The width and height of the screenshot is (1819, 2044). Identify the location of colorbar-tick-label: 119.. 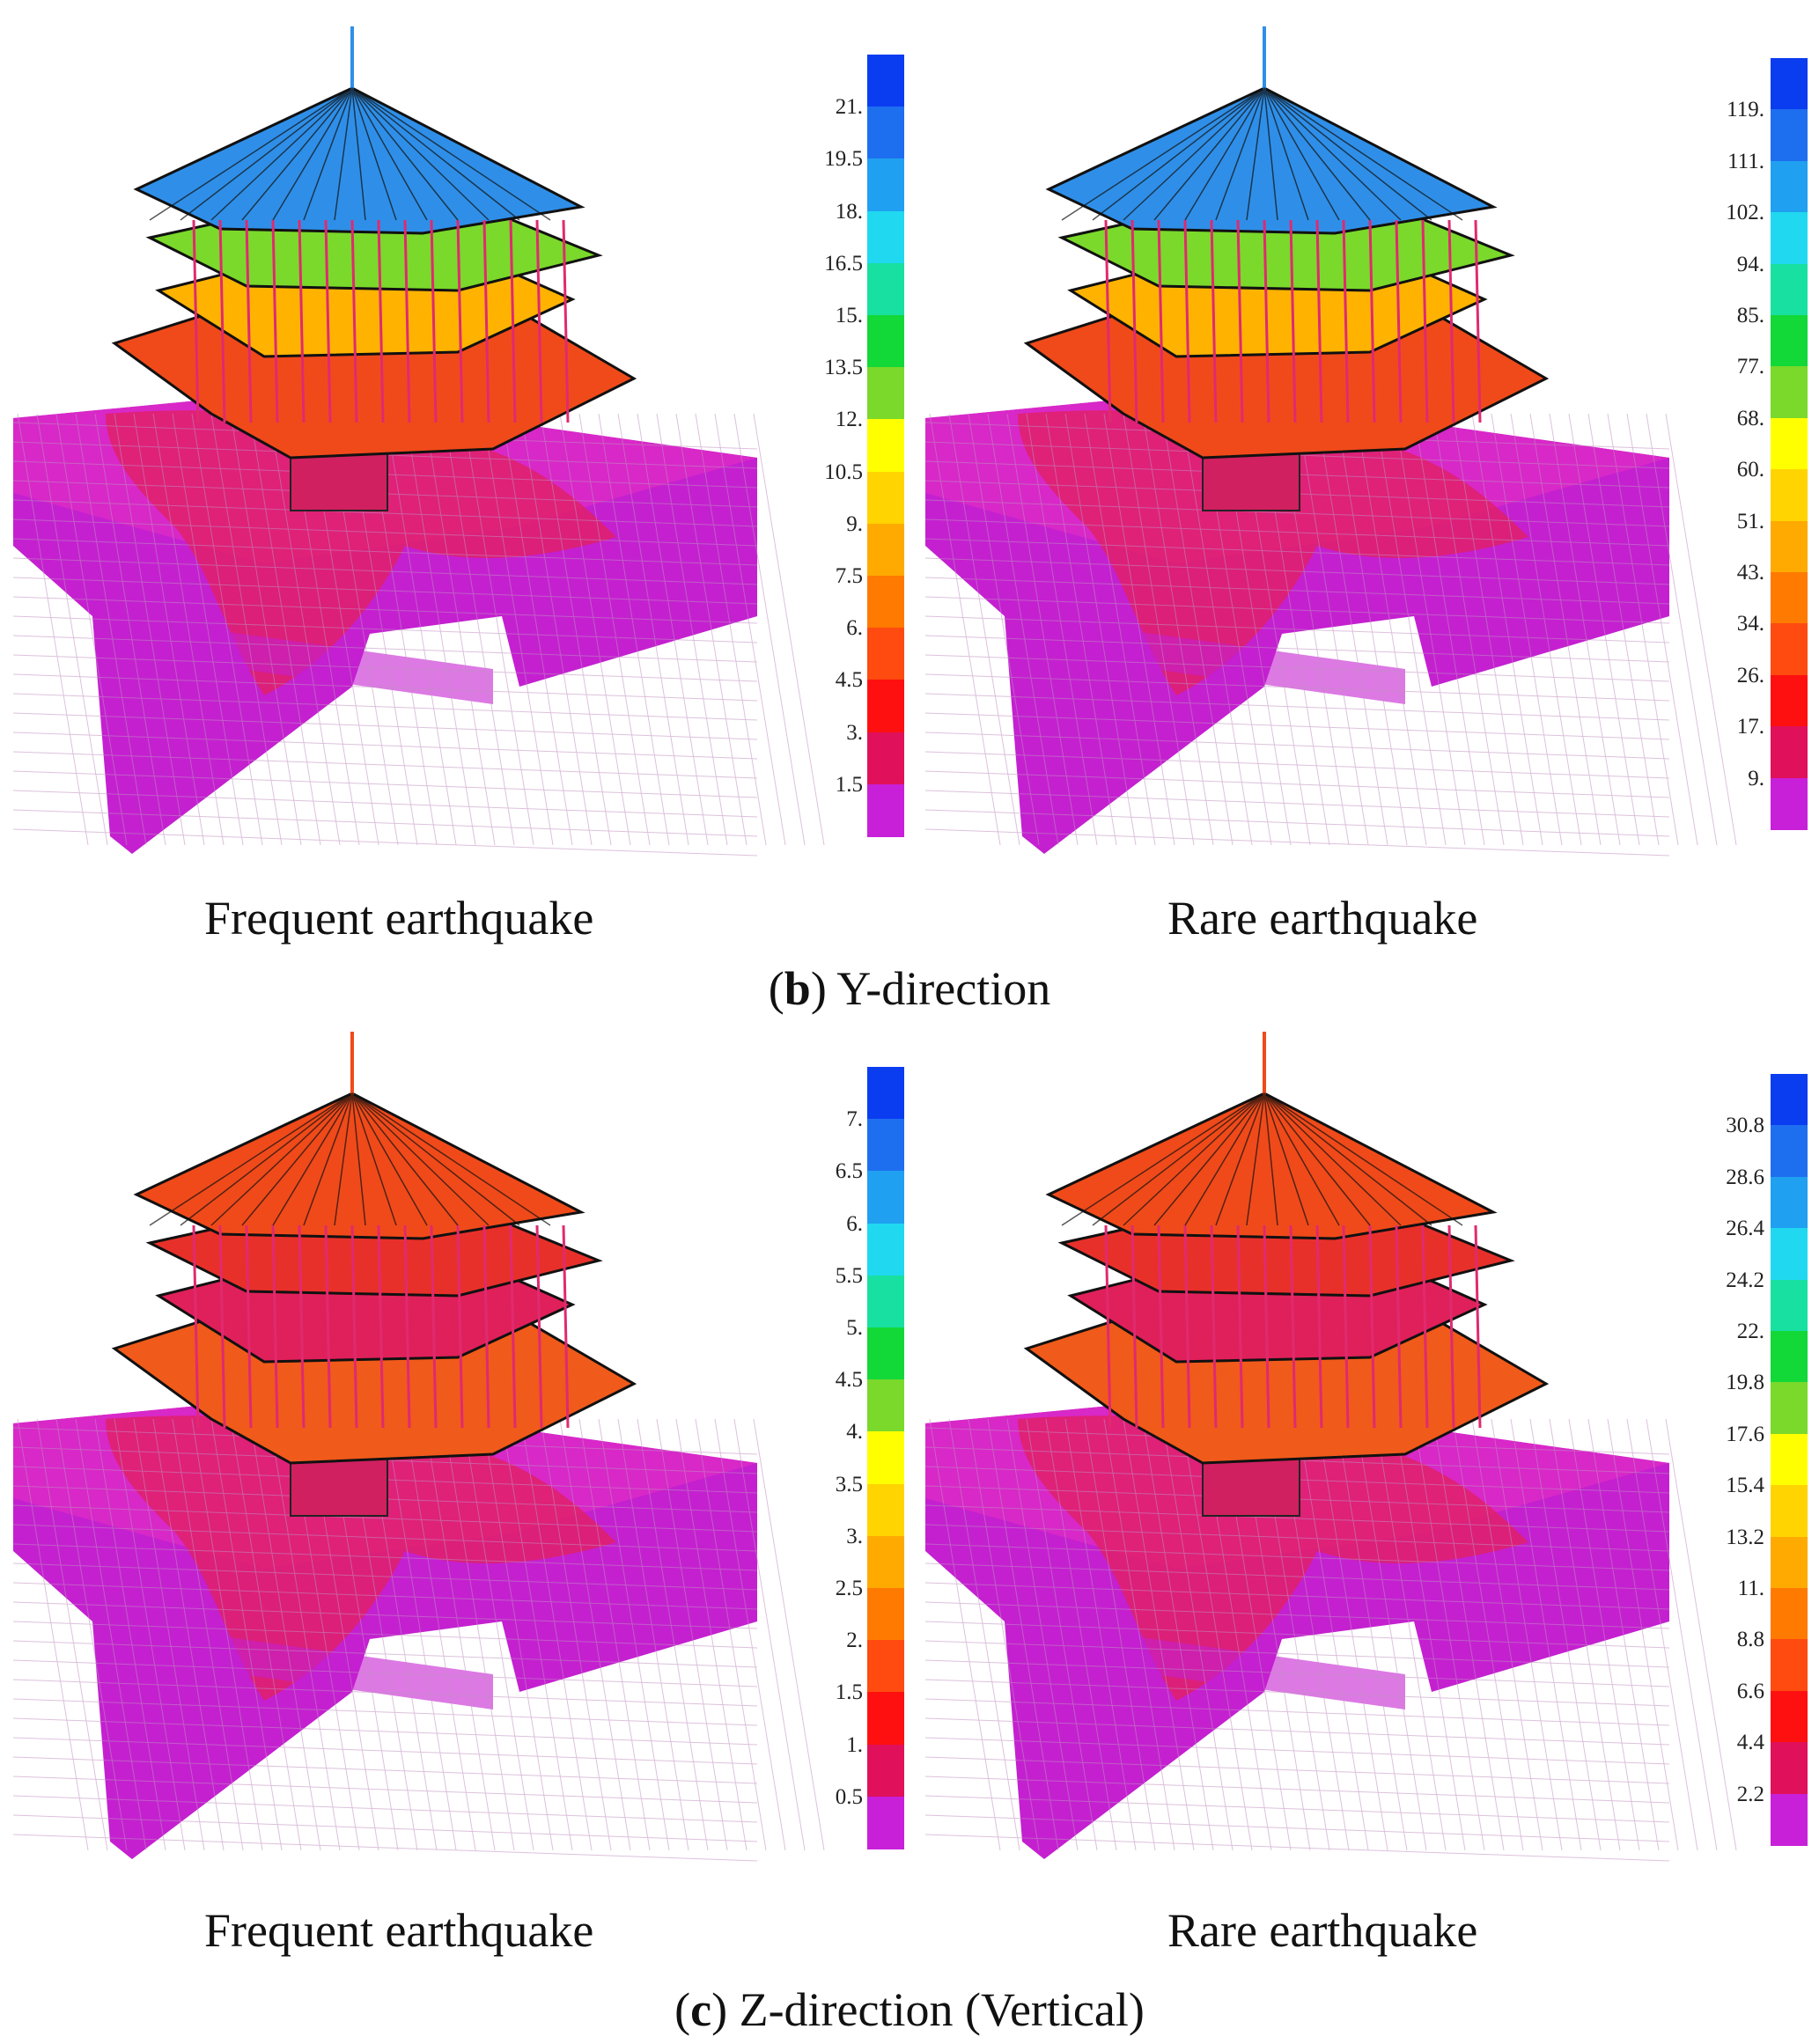
(1745, 110).